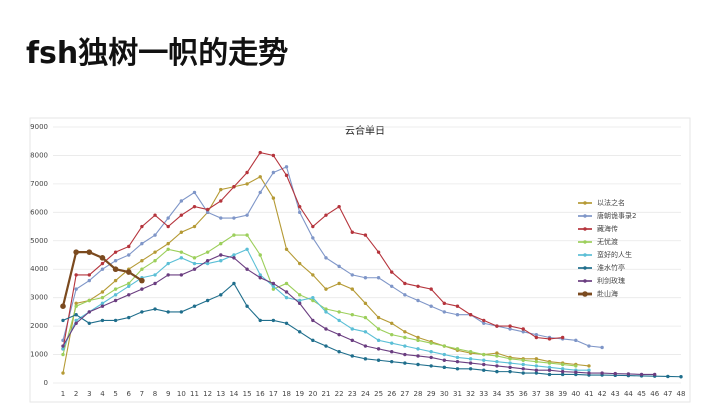 This screenshot has width=720, height=405. I want to click on x-tick-label: 32, so click(470, 394).